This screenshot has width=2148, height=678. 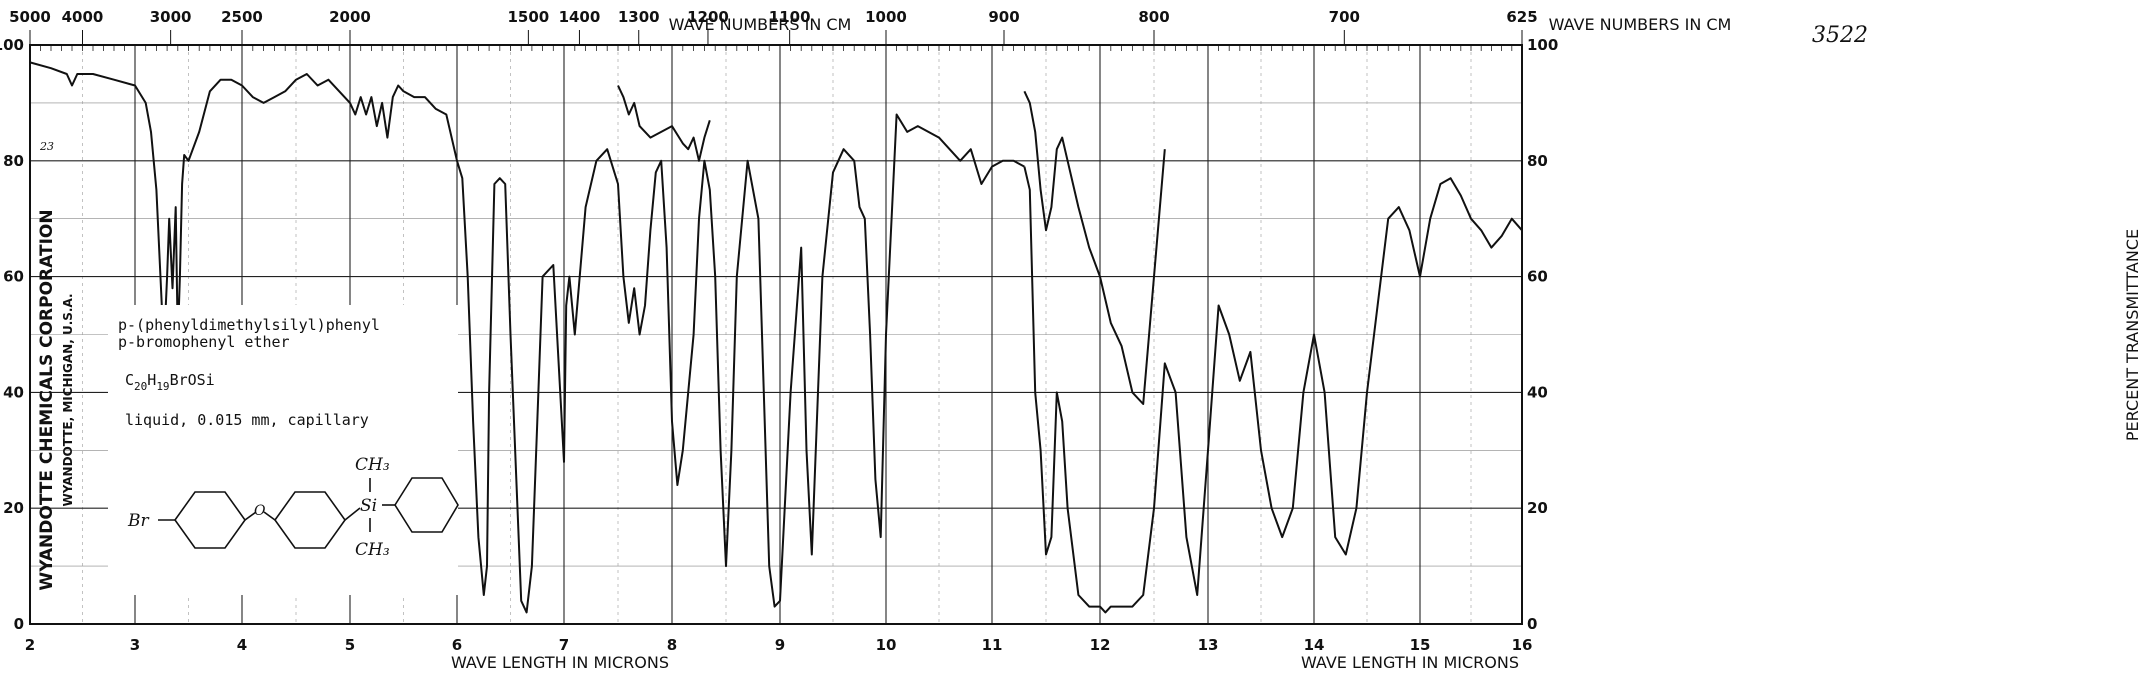 What do you see at coordinates (352, 514) in the screenshot?
I see `bond-ring-si` at bounding box center [352, 514].